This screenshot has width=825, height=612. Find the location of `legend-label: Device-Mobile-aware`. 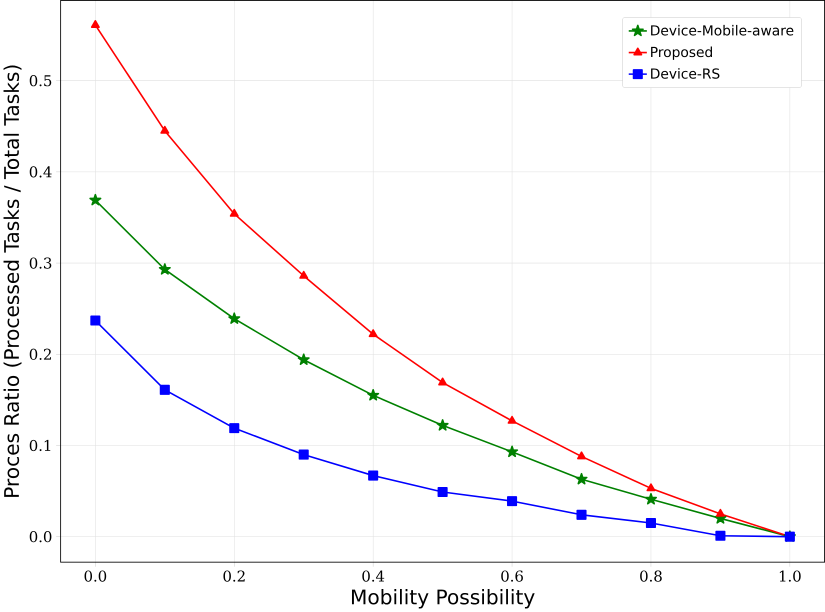

legend-label: Device-Mobile-aware is located at coordinates (722, 30).